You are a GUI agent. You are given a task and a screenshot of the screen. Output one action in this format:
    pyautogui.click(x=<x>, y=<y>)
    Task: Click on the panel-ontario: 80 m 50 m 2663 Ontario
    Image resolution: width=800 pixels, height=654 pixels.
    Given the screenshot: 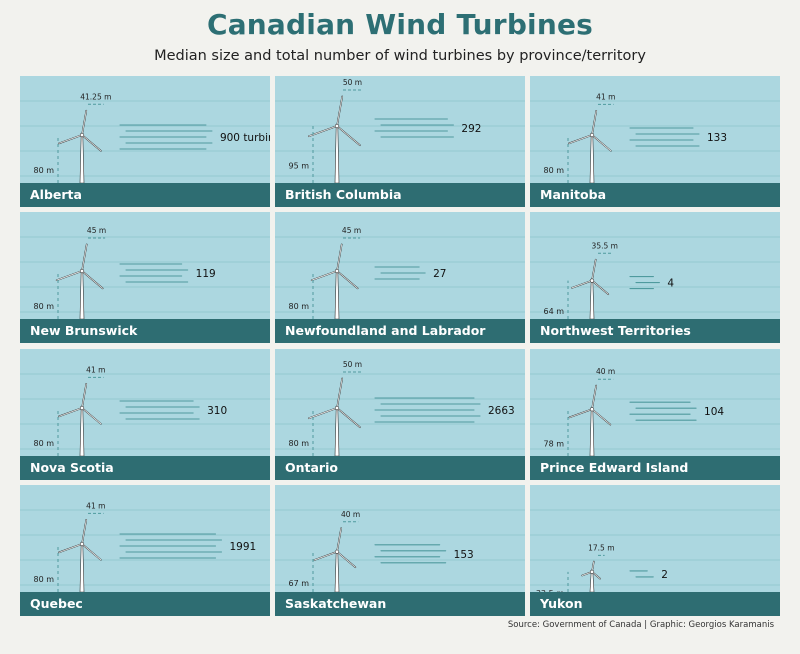 What is the action you would take?
    pyautogui.click(x=400, y=414)
    